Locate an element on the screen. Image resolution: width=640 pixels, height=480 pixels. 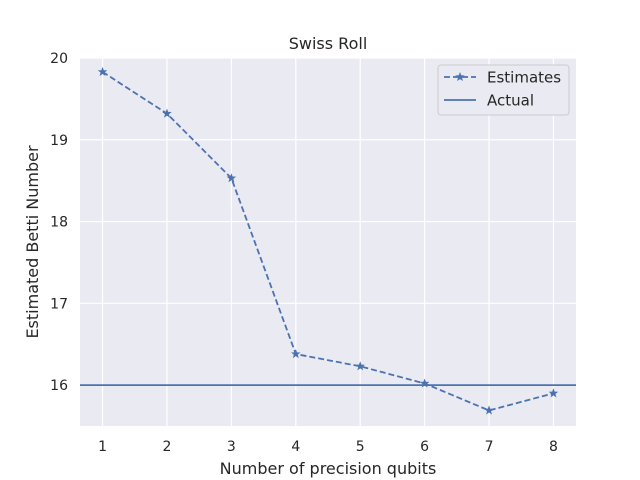
x-tick-label: 5 is located at coordinates (360, 447).